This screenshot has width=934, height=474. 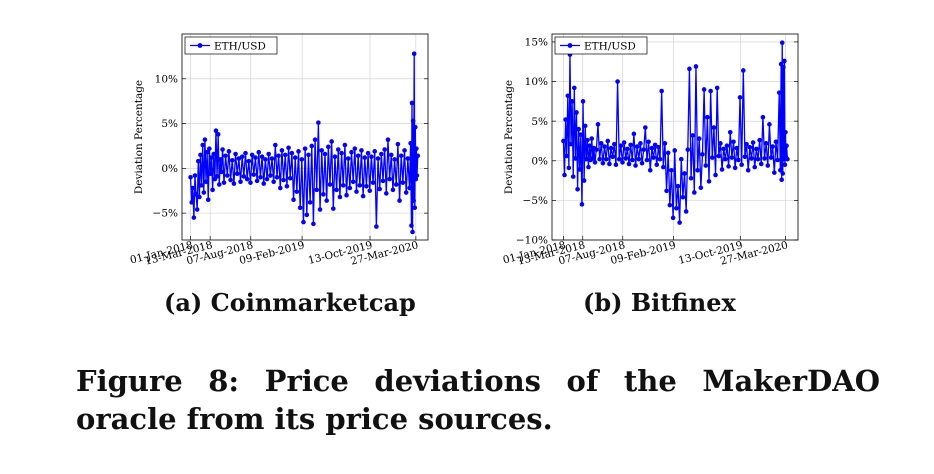 I want to click on y-tick-label: −5%, so click(x=535, y=201).